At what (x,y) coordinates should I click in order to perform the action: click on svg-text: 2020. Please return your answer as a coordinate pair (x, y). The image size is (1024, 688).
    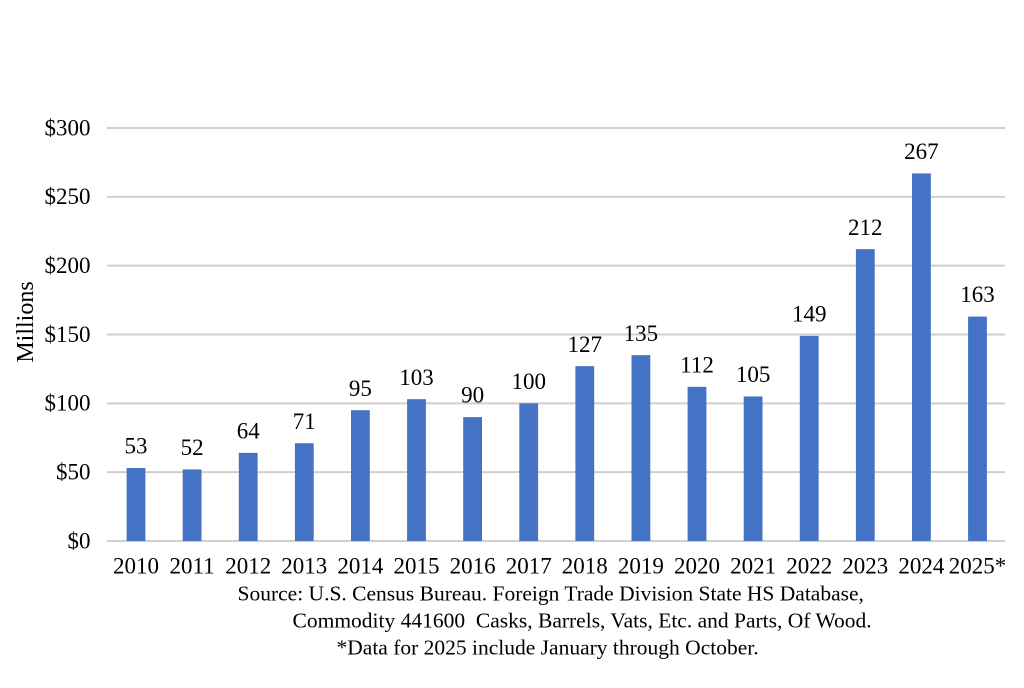
    Looking at the image, I should click on (697, 566).